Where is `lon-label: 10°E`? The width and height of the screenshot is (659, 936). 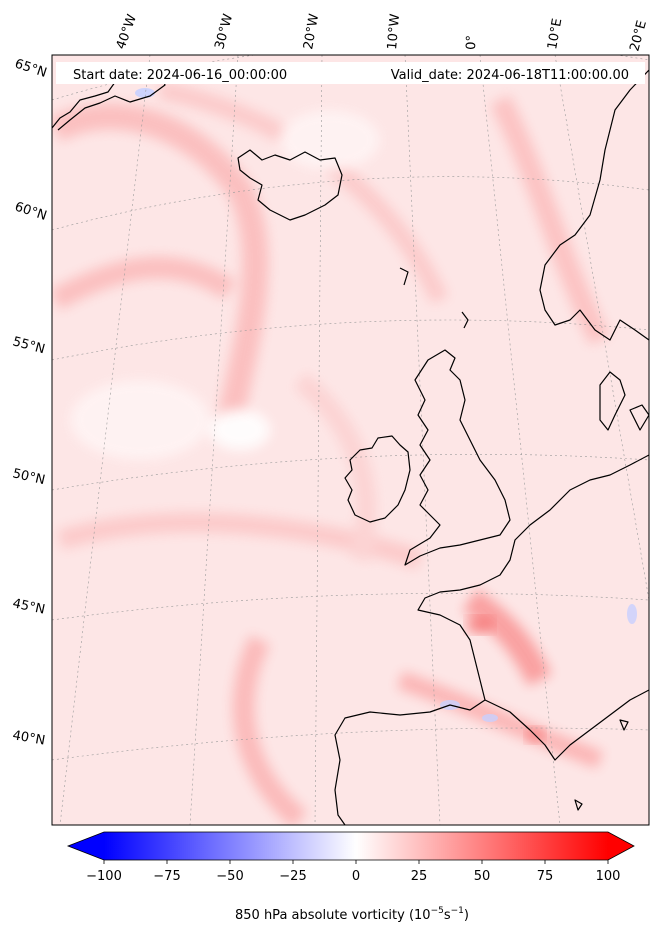 lon-label: 10°E is located at coordinates (555, 33).